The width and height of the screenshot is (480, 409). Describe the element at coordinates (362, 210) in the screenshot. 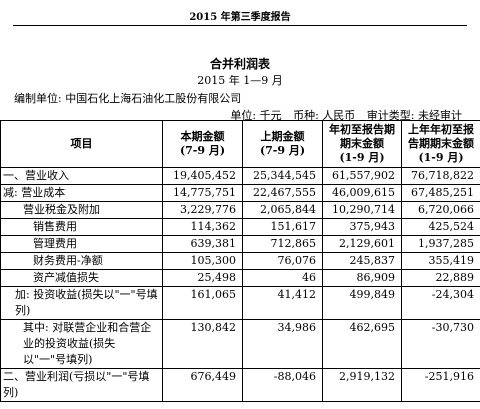

I see `cell-ytd: 10,290,714` at that location.